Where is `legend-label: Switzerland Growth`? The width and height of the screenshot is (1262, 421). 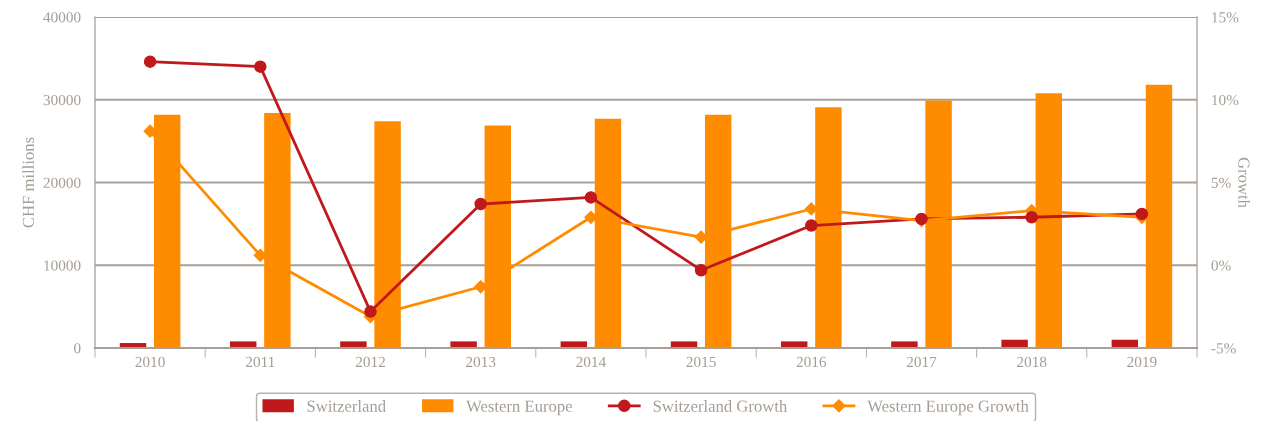
legend-label: Switzerland Growth is located at coordinates (720, 406).